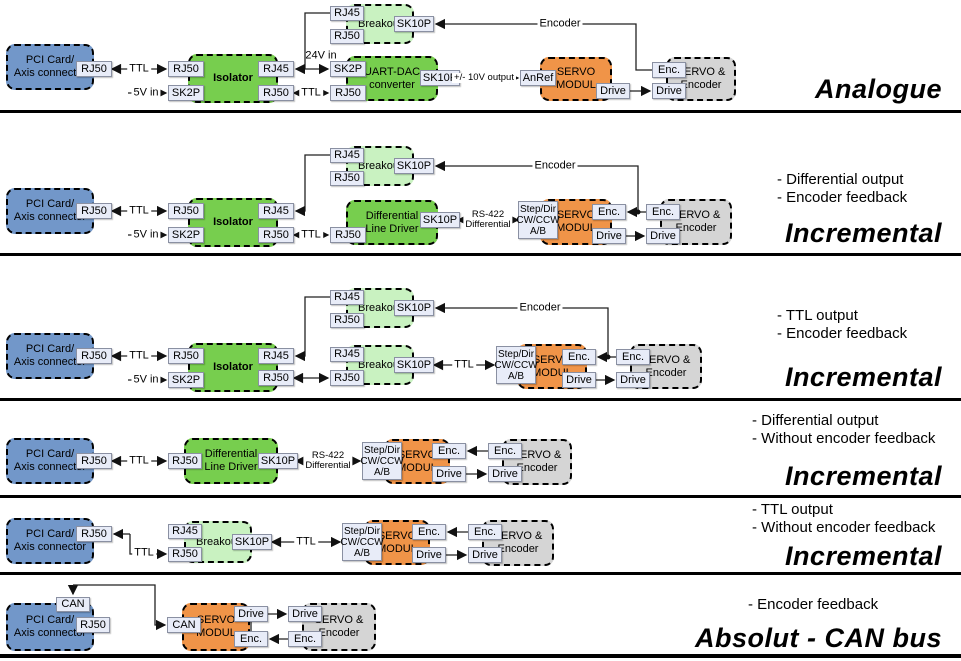  What do you see at coordinates (414, 166) in the screenshot?
I see `row2-breakout-sk10p-port: SK10P` at bounding box center [414, 166].